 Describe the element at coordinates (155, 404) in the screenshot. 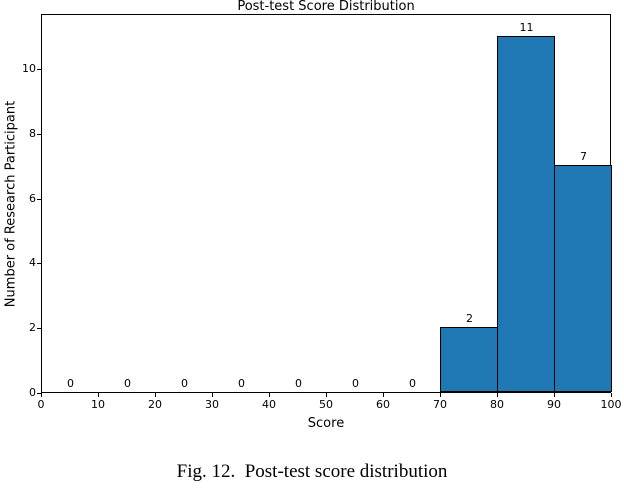

I see `x-tick-label: 20` at that location.